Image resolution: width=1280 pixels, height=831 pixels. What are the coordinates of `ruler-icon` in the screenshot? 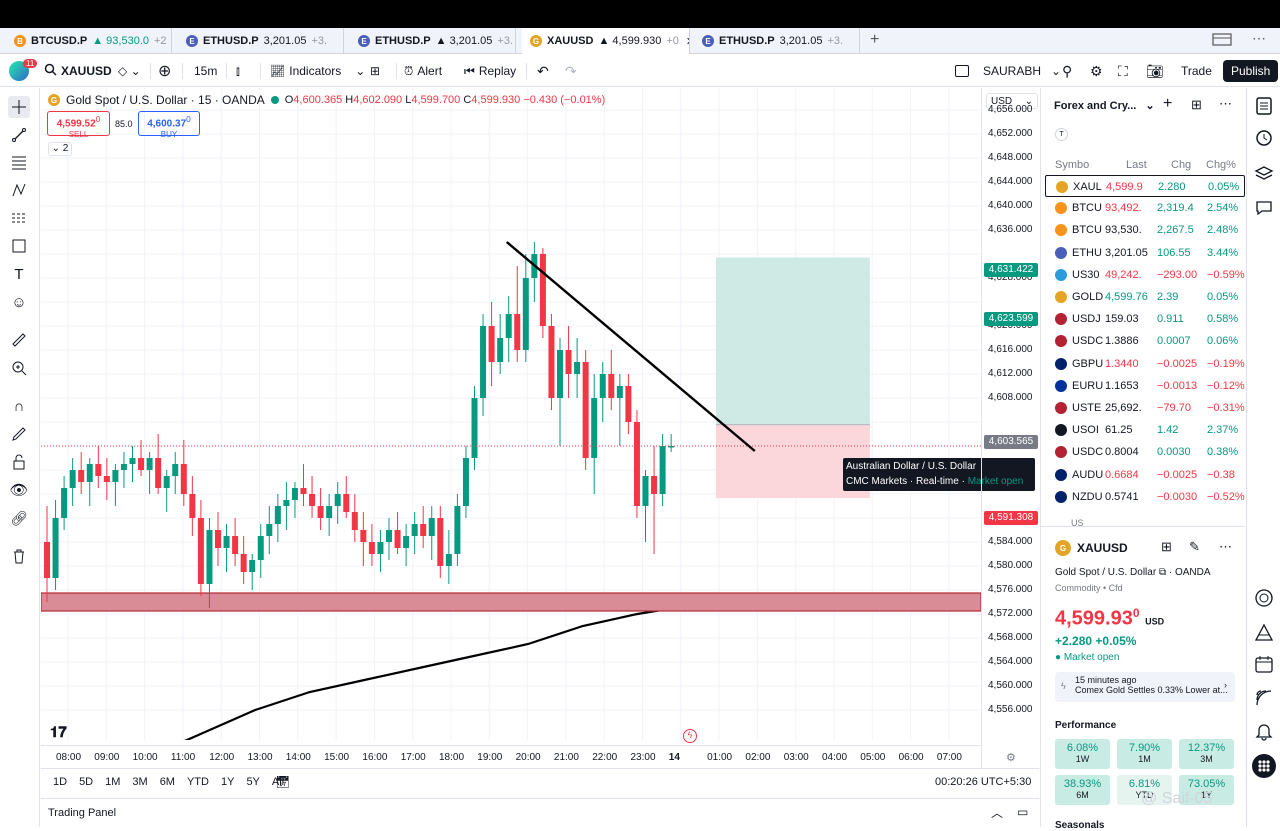 It's located at (19, 340).